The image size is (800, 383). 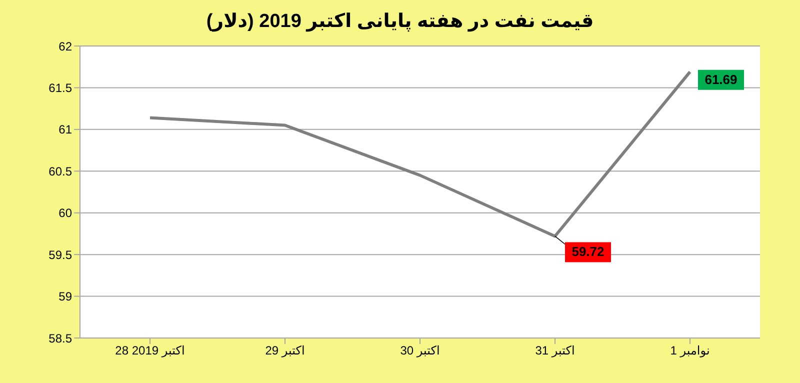 I want to click on y-tick-label: 59.5, so click(x=60, y=255).